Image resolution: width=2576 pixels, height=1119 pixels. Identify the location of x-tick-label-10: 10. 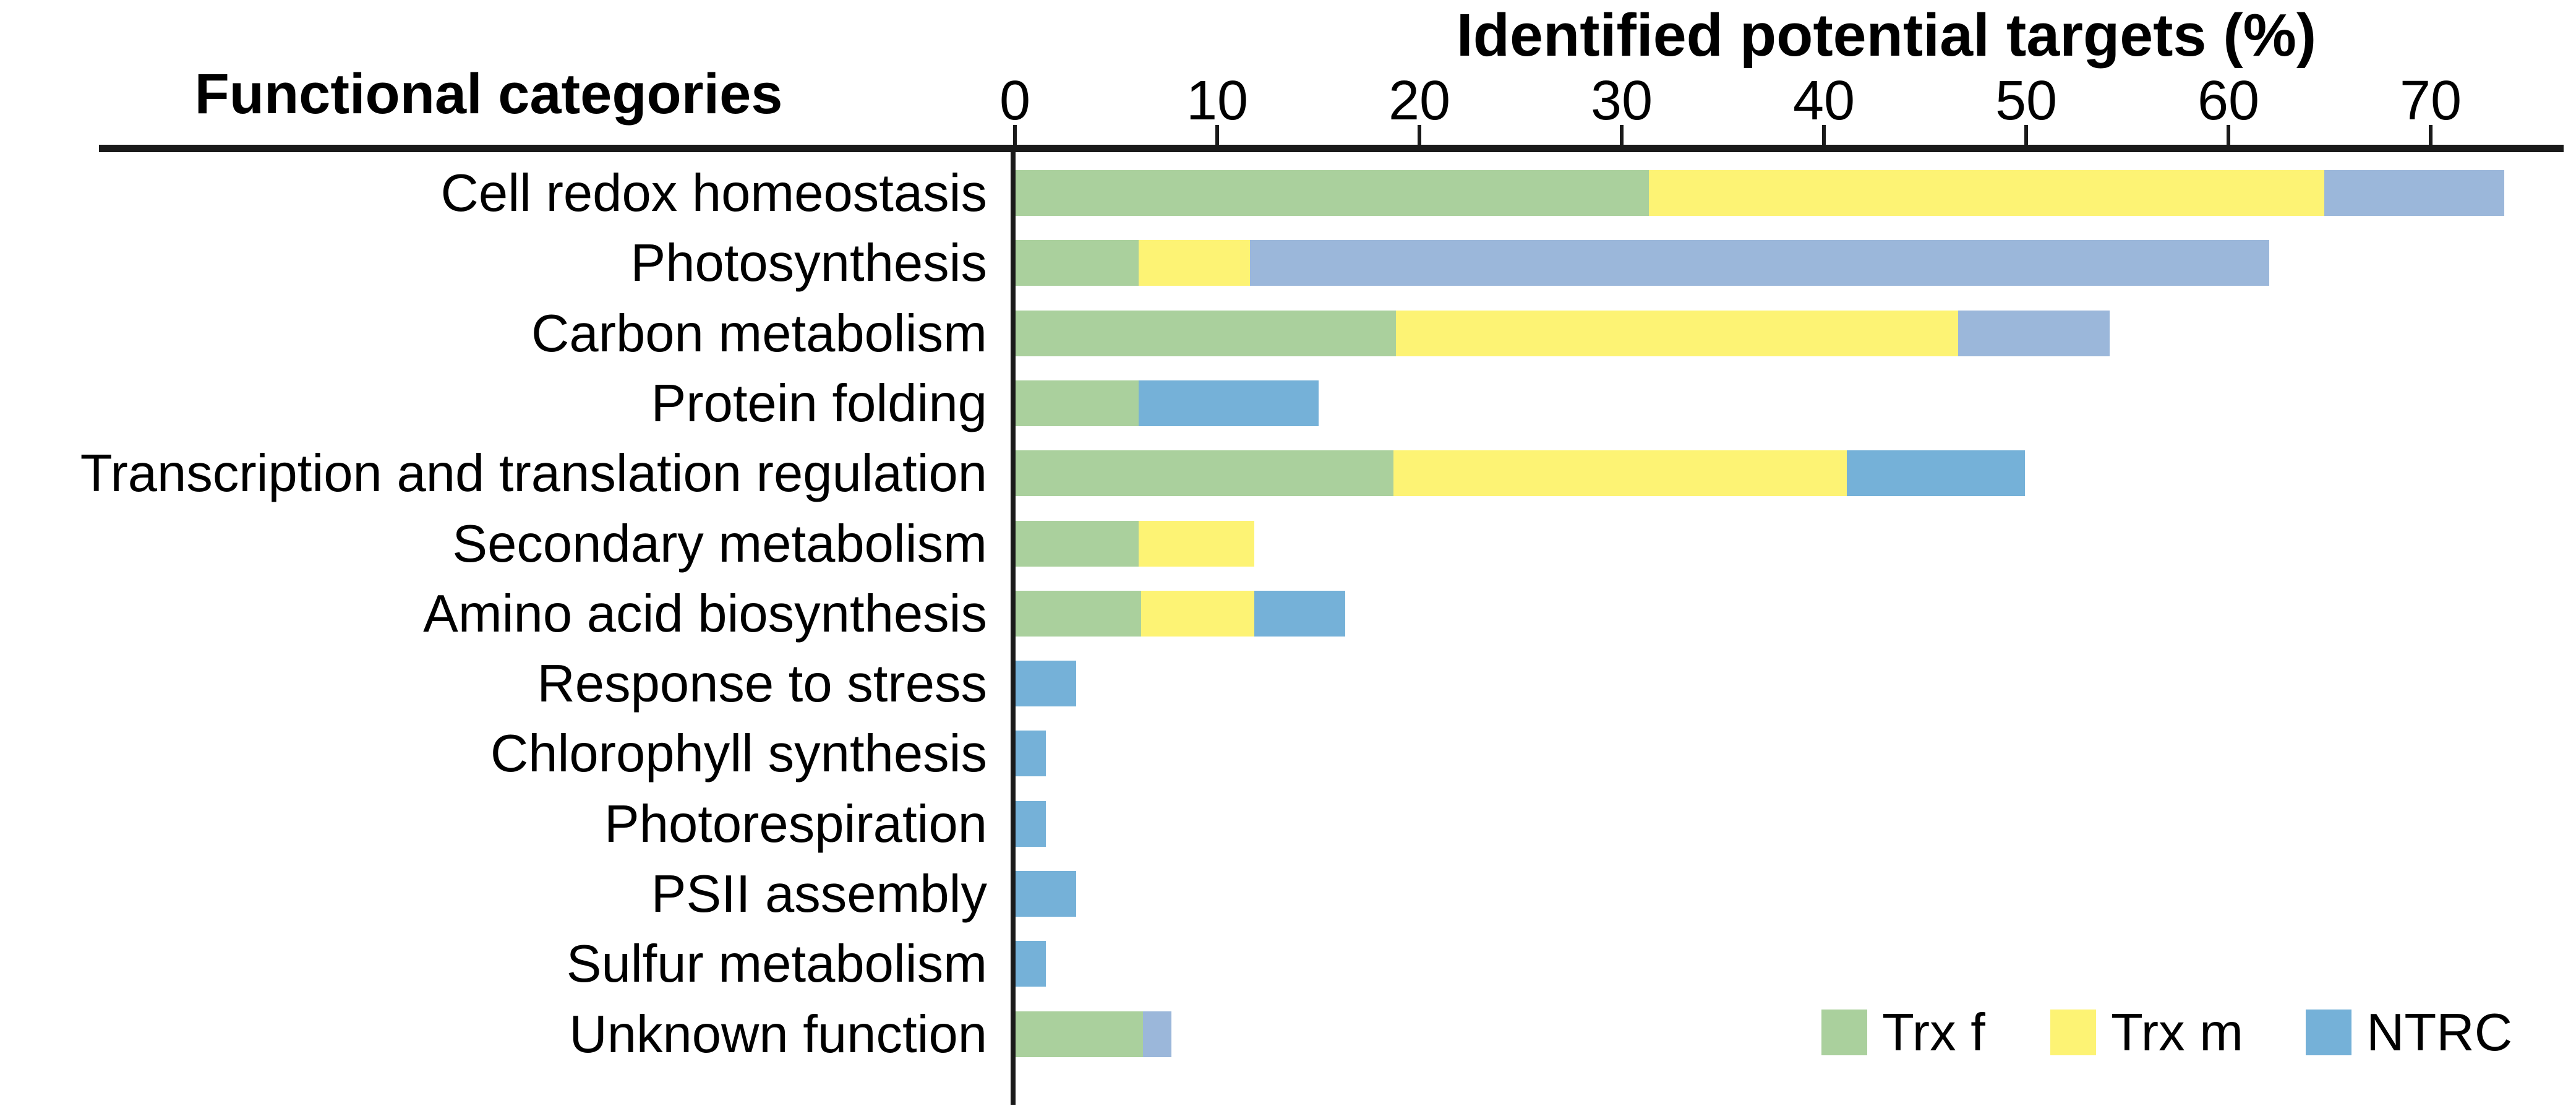
(1217, 101).